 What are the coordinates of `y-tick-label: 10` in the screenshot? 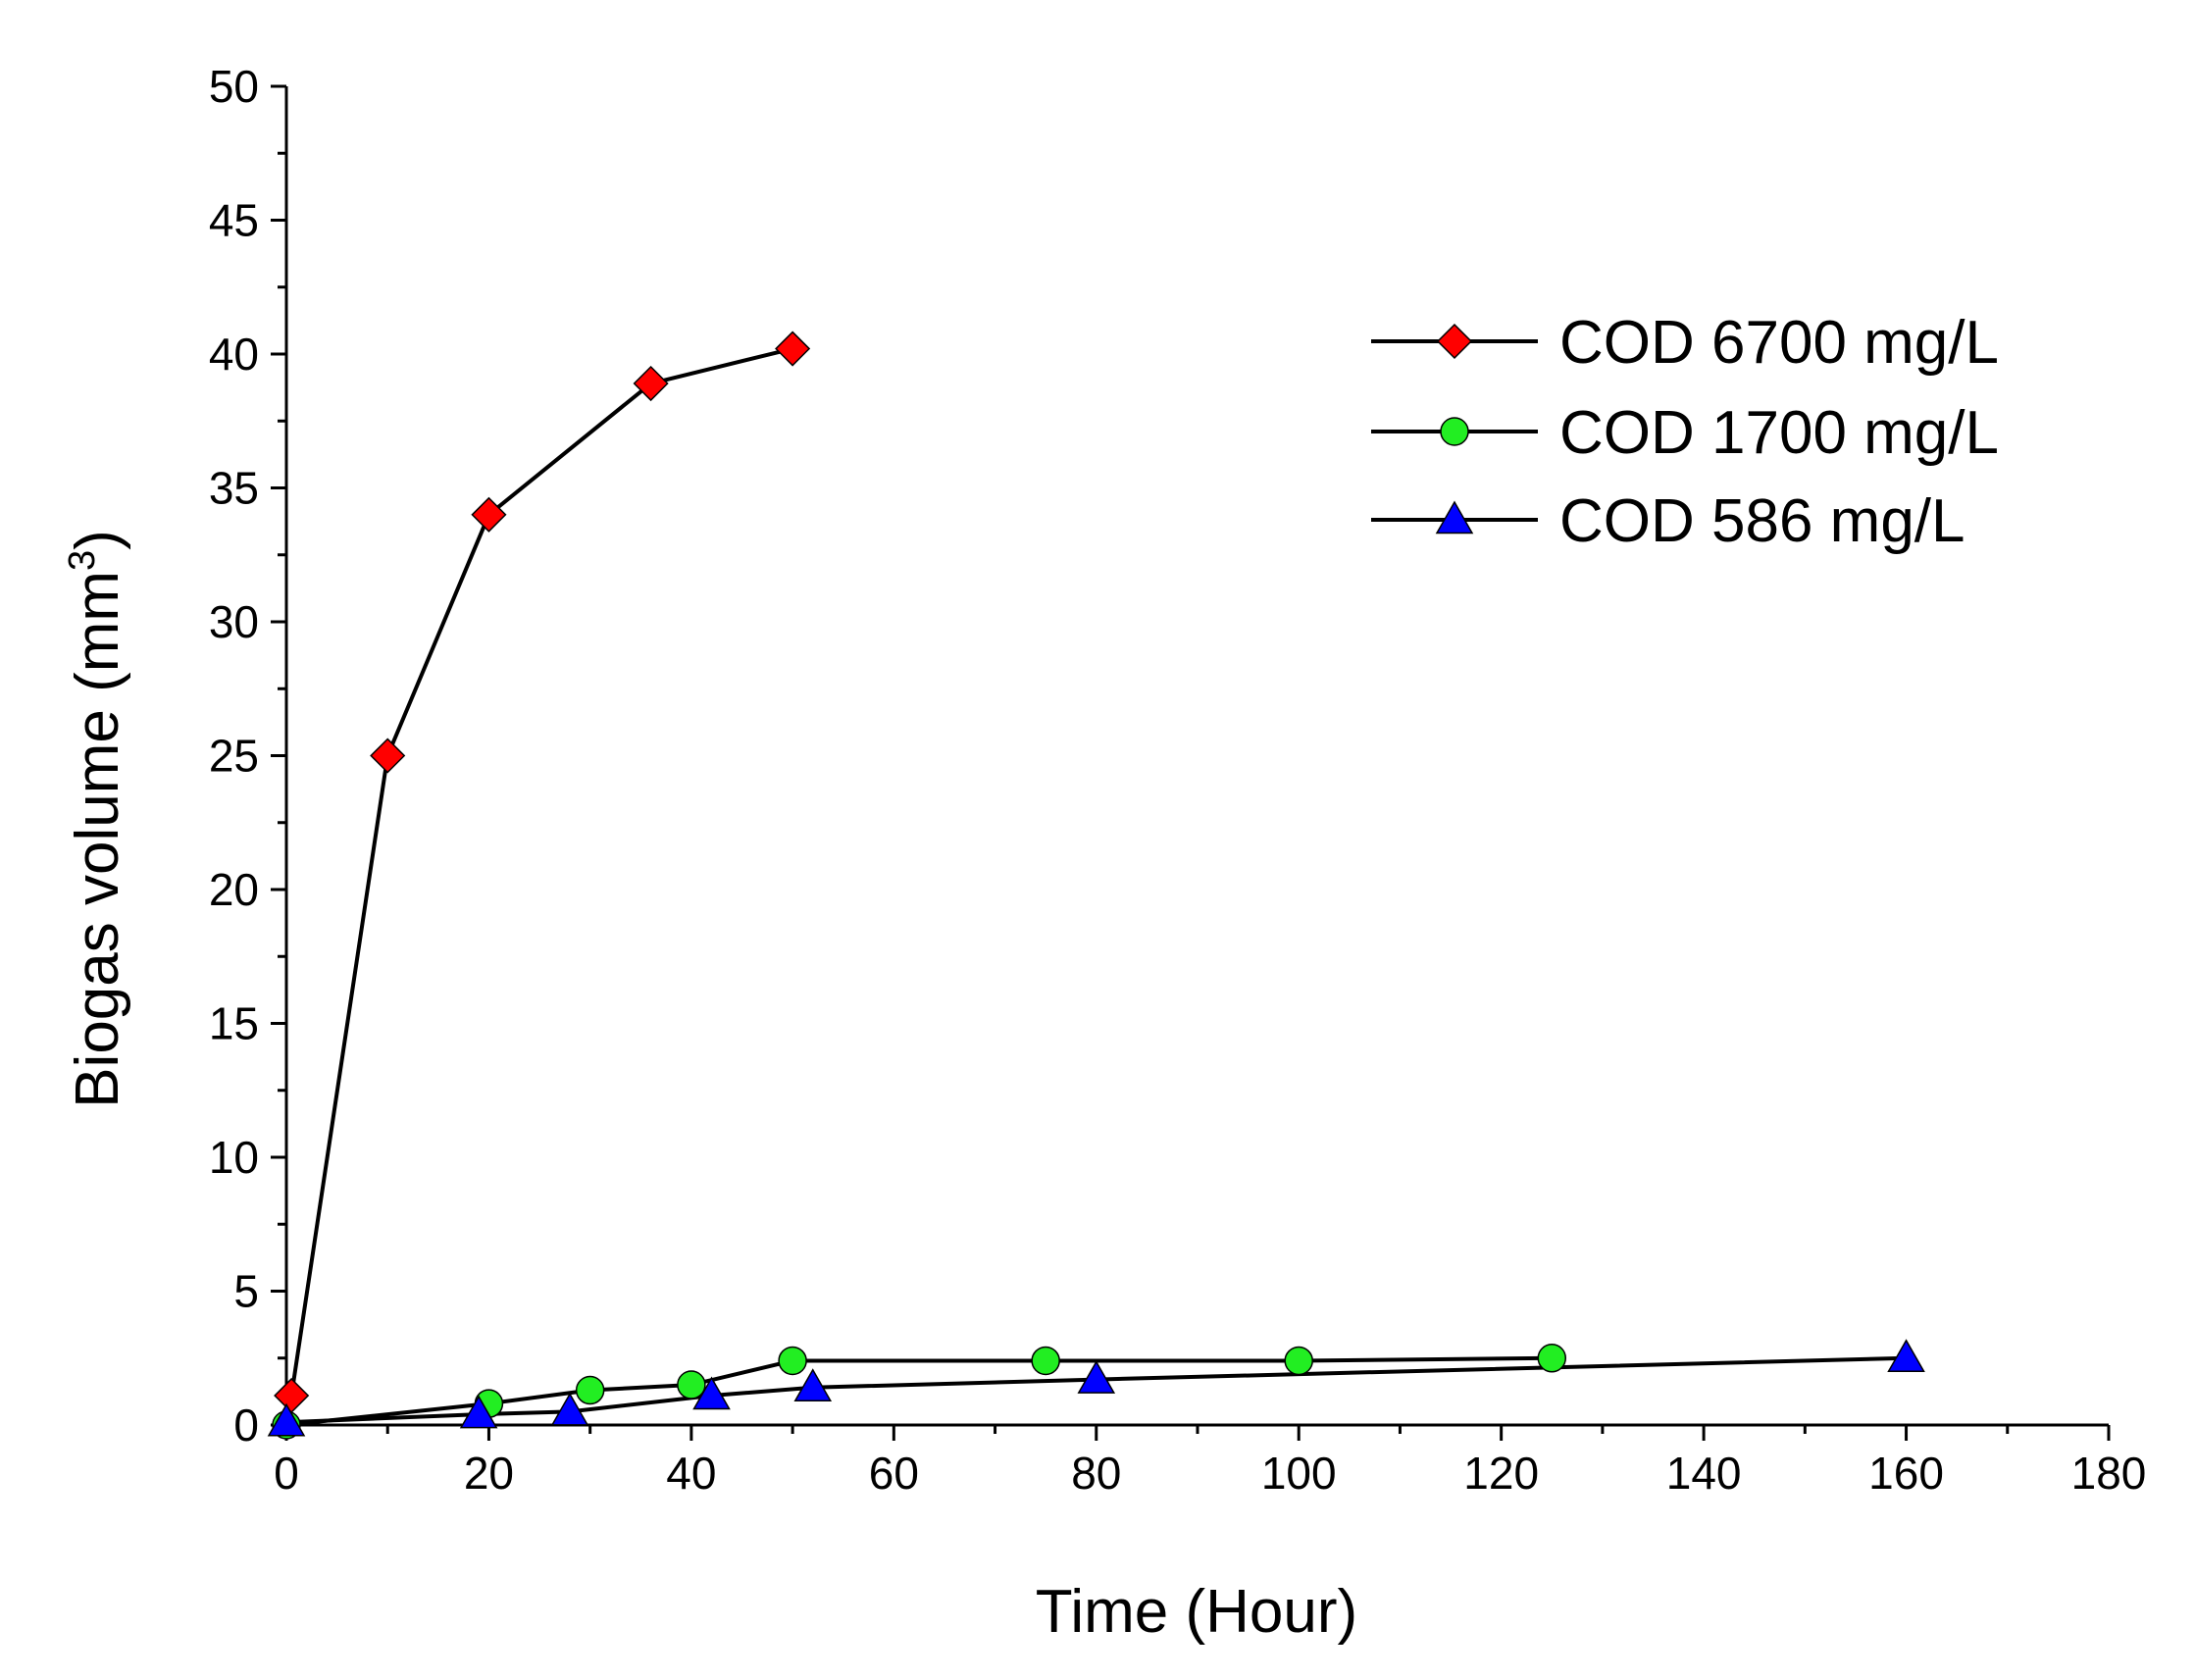 It's located at (234, 1157).